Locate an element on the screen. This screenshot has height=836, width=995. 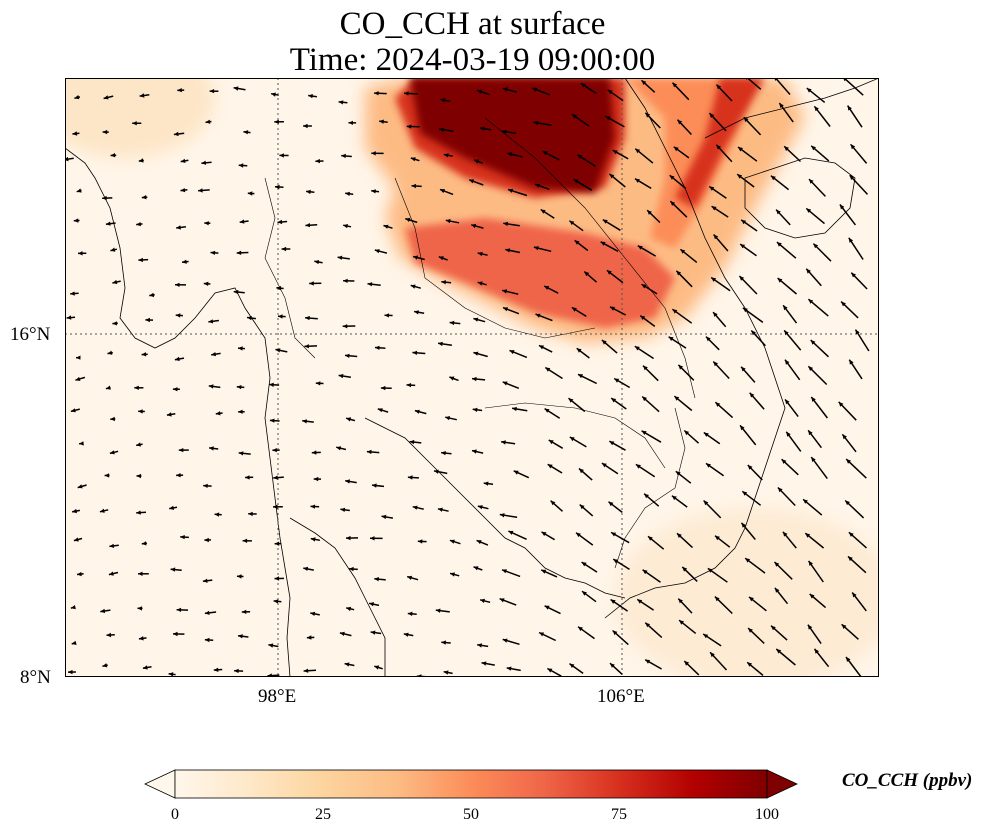
coast-hainan is located at coordinates (800, 198).